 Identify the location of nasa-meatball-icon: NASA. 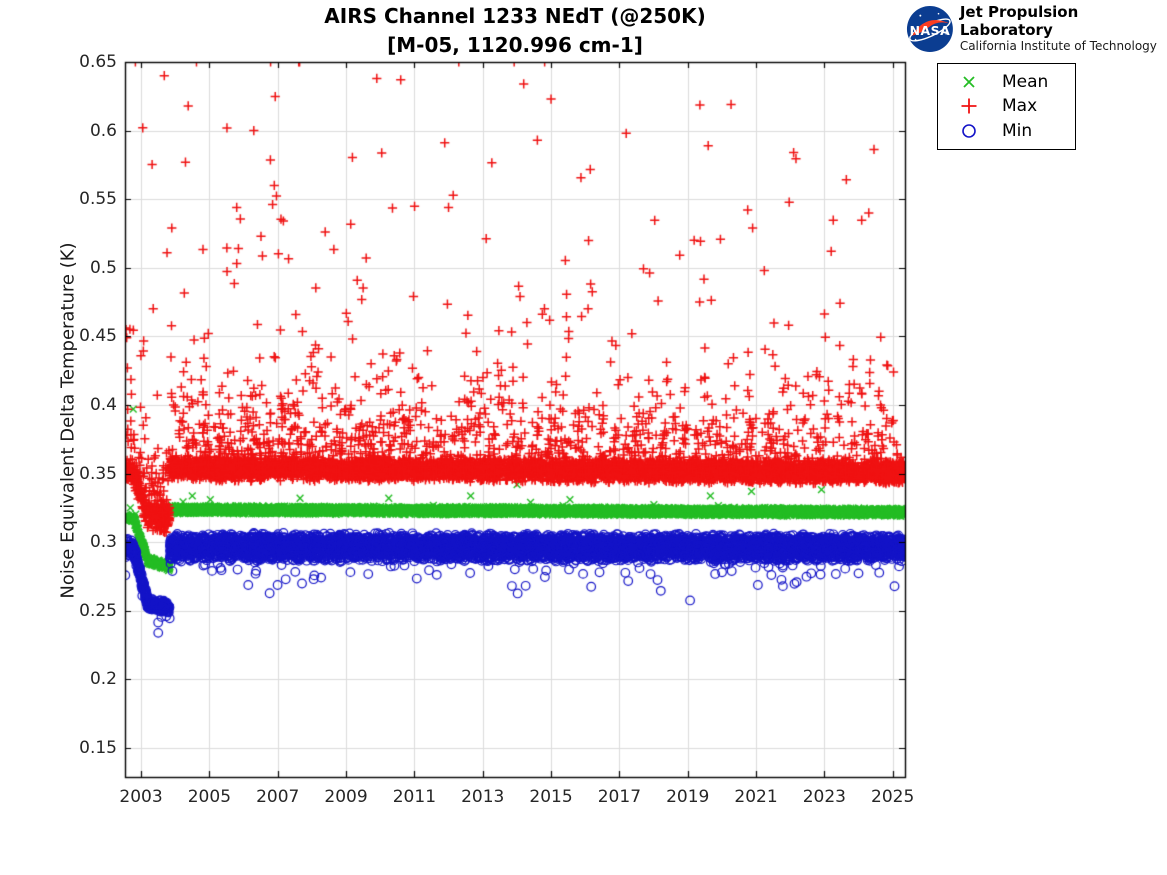
(929, 28).